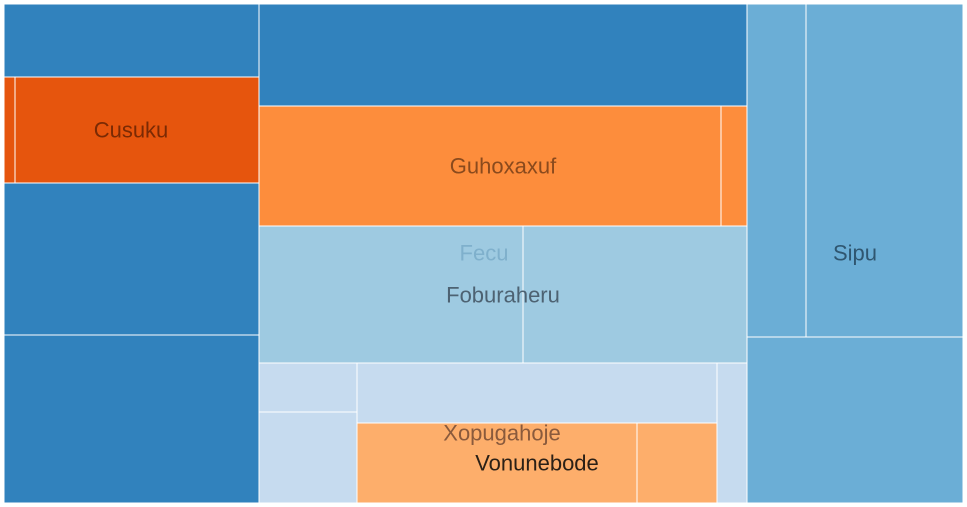  Describe the element at coordinates (503, 55) in the screenshot. I see `treemap-tile-b4` at that location.